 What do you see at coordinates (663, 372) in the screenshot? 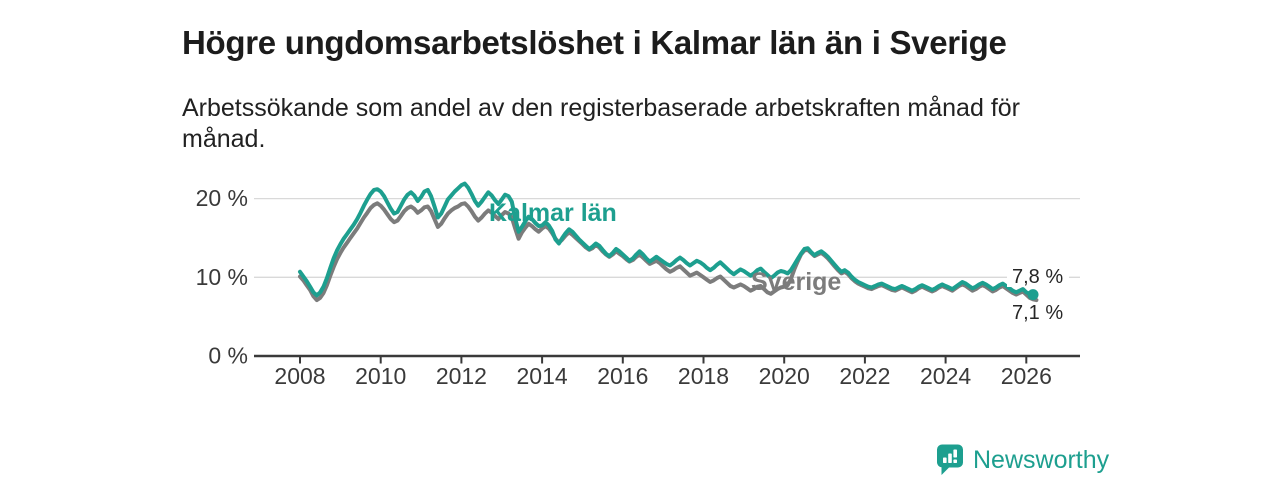
I see `x-axis-ticks: 2008 2010 2012 2014 2016 2018 2020 2022 2024 2026` at bounding box center [663, 372].